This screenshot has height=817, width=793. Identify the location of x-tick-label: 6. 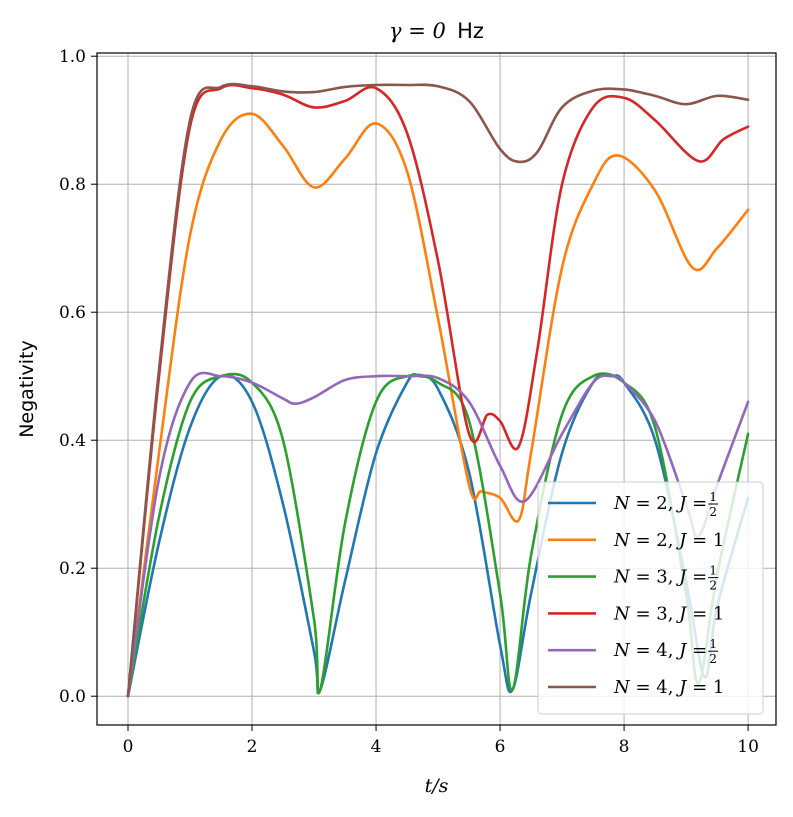
(500, 747).